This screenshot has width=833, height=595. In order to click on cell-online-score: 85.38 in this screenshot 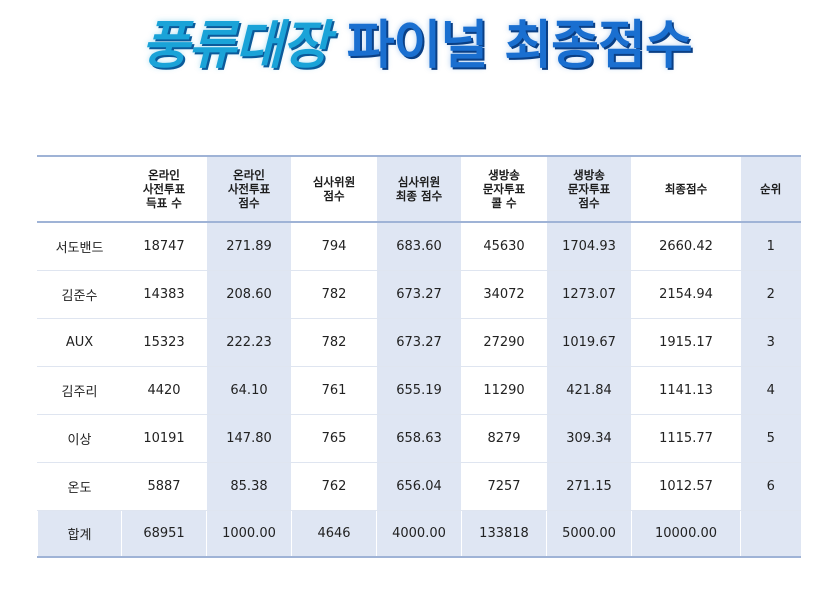, I will do `click(249, 486)`.